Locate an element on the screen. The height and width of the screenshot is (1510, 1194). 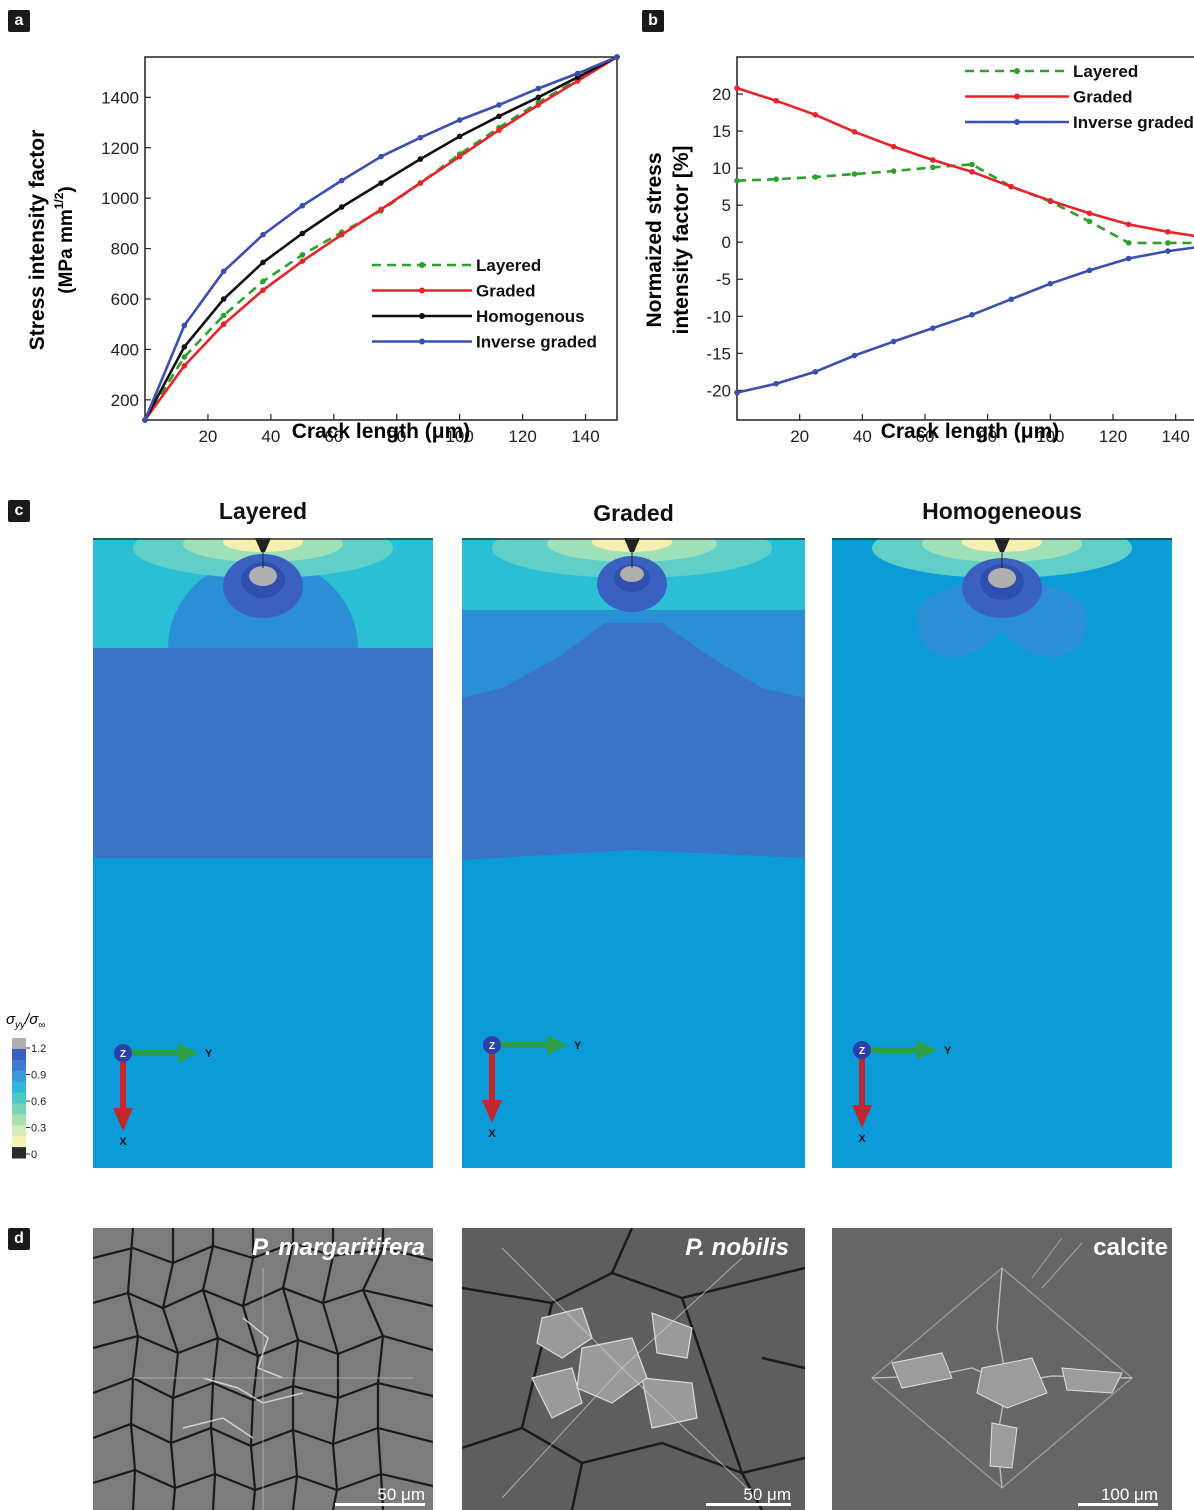
chart-b-plot-area is located at coordinates (965, 238).